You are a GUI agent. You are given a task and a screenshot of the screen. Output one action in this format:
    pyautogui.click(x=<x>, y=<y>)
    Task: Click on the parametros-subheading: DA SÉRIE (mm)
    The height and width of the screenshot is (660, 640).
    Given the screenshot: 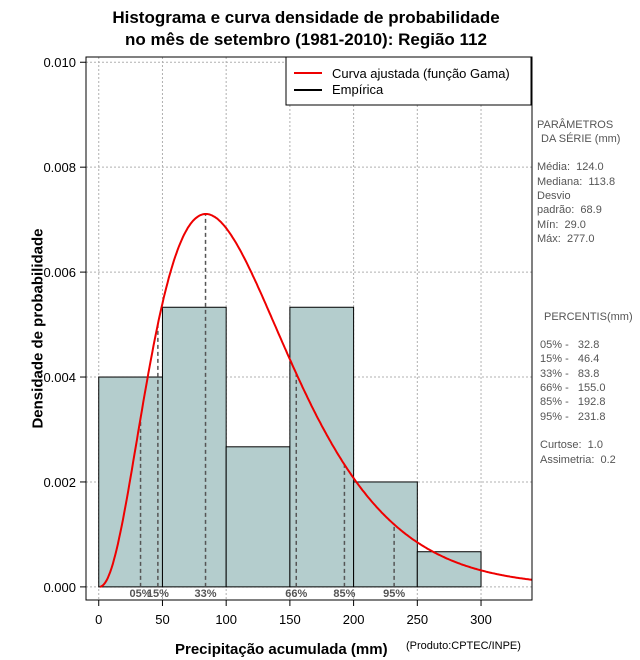 What is the action you would take?
    pyautogui.click(x=581, y=139)
    